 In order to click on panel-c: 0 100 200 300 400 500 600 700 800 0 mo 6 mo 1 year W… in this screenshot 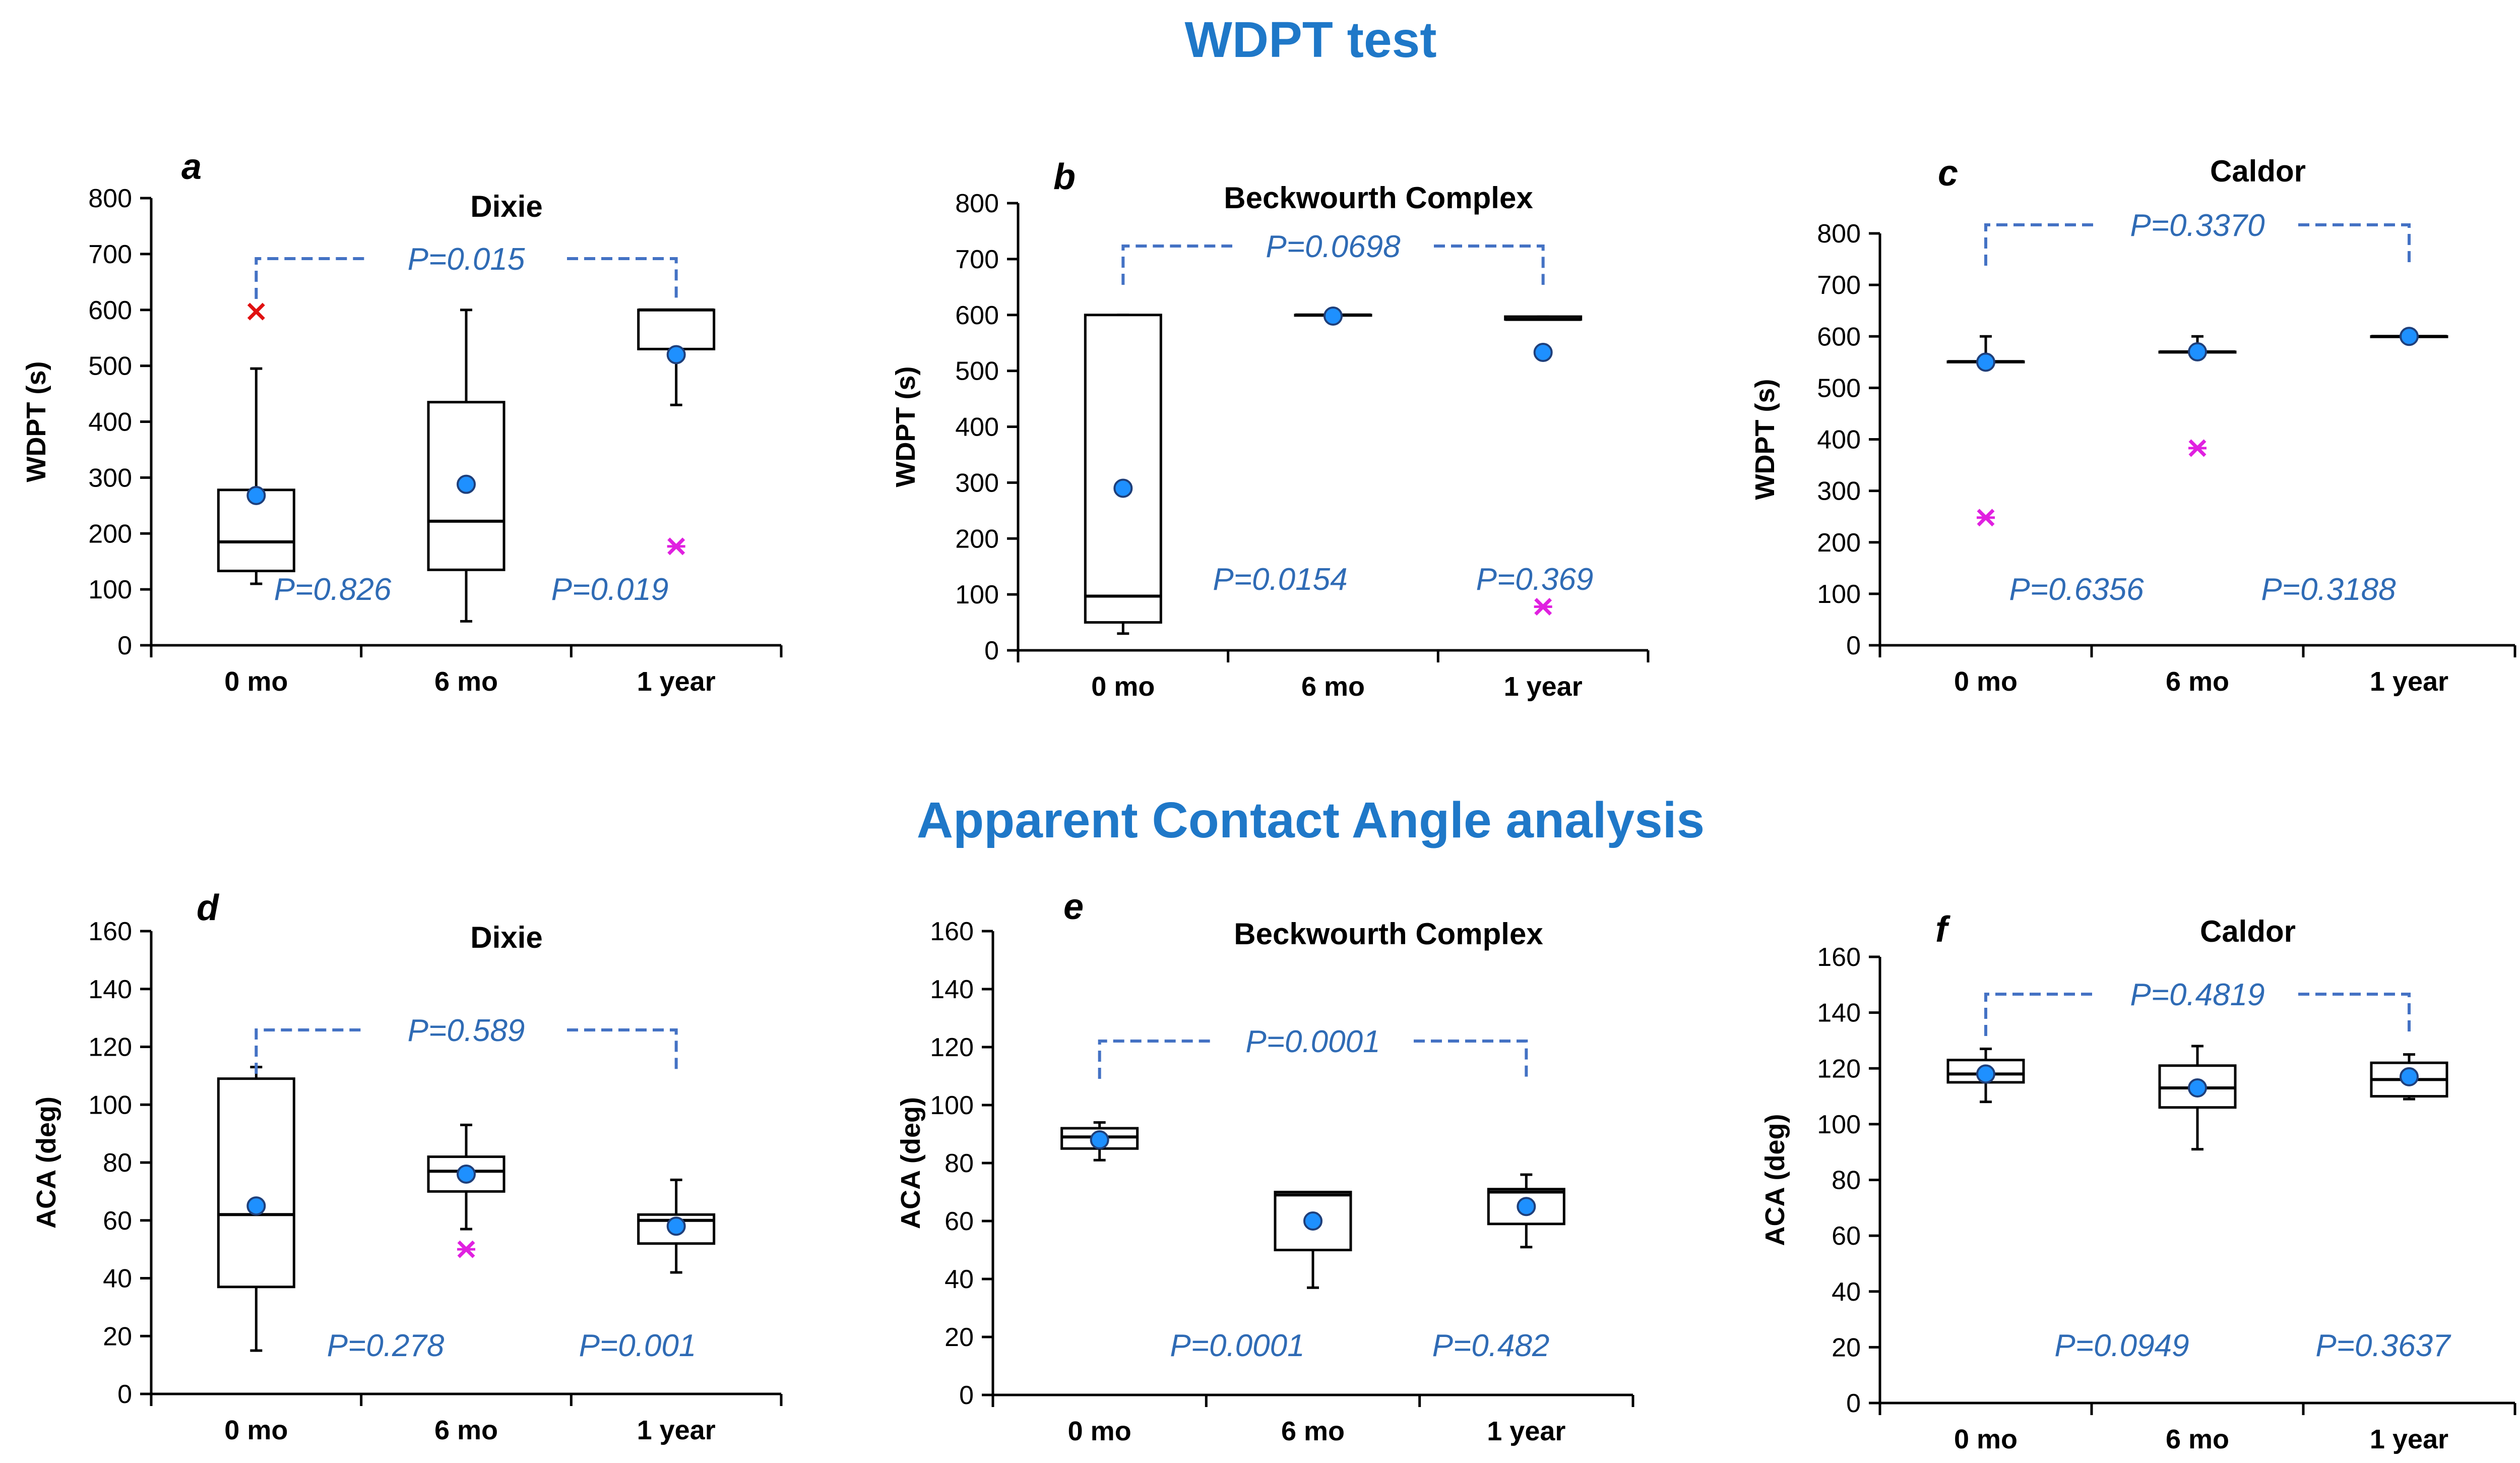, I will do `click(2133, 425)`.